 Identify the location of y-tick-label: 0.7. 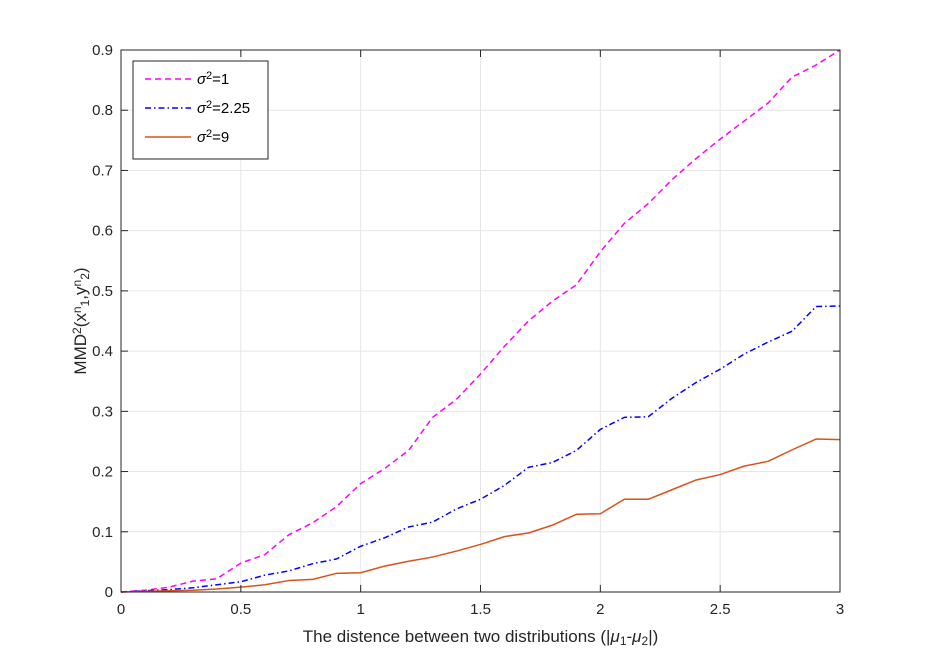
(102, 170).